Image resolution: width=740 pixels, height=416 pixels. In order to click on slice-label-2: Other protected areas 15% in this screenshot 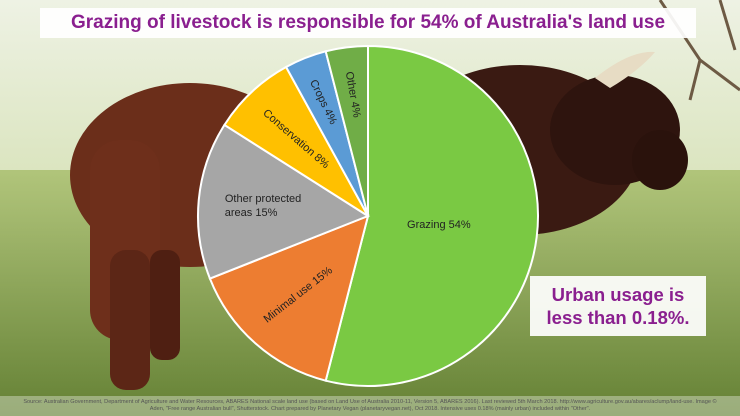, I will do `click(263, 206)`.